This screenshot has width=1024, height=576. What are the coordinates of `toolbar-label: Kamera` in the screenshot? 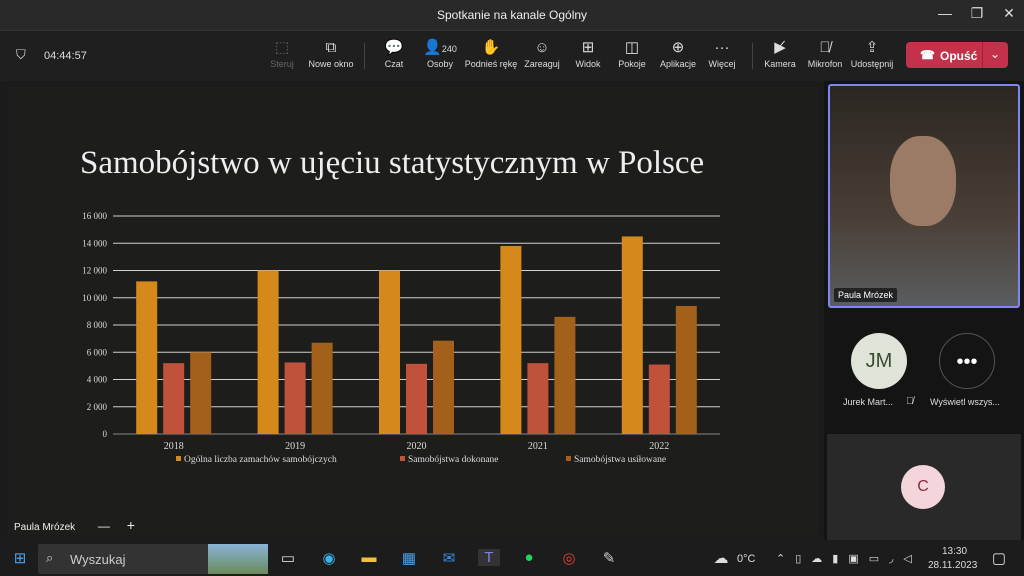 It's located at (780, 64).